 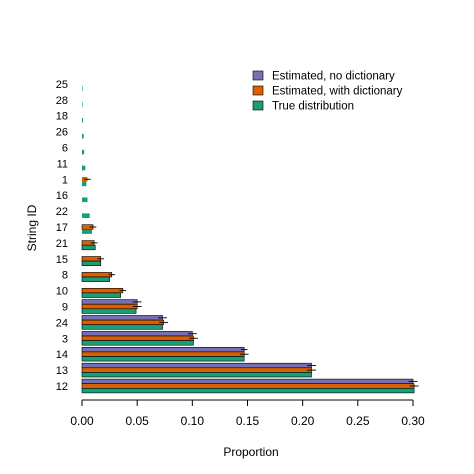 What do you see at coordinates (62, 228) in the screenshot?
I see `y-tick-label: 17` at bounding box center [62, 228].